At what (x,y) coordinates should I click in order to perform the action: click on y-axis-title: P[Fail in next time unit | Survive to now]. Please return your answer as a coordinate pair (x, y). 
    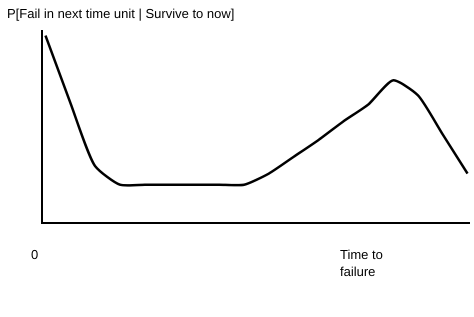
    Looking at the image, I should click on (120, 13).